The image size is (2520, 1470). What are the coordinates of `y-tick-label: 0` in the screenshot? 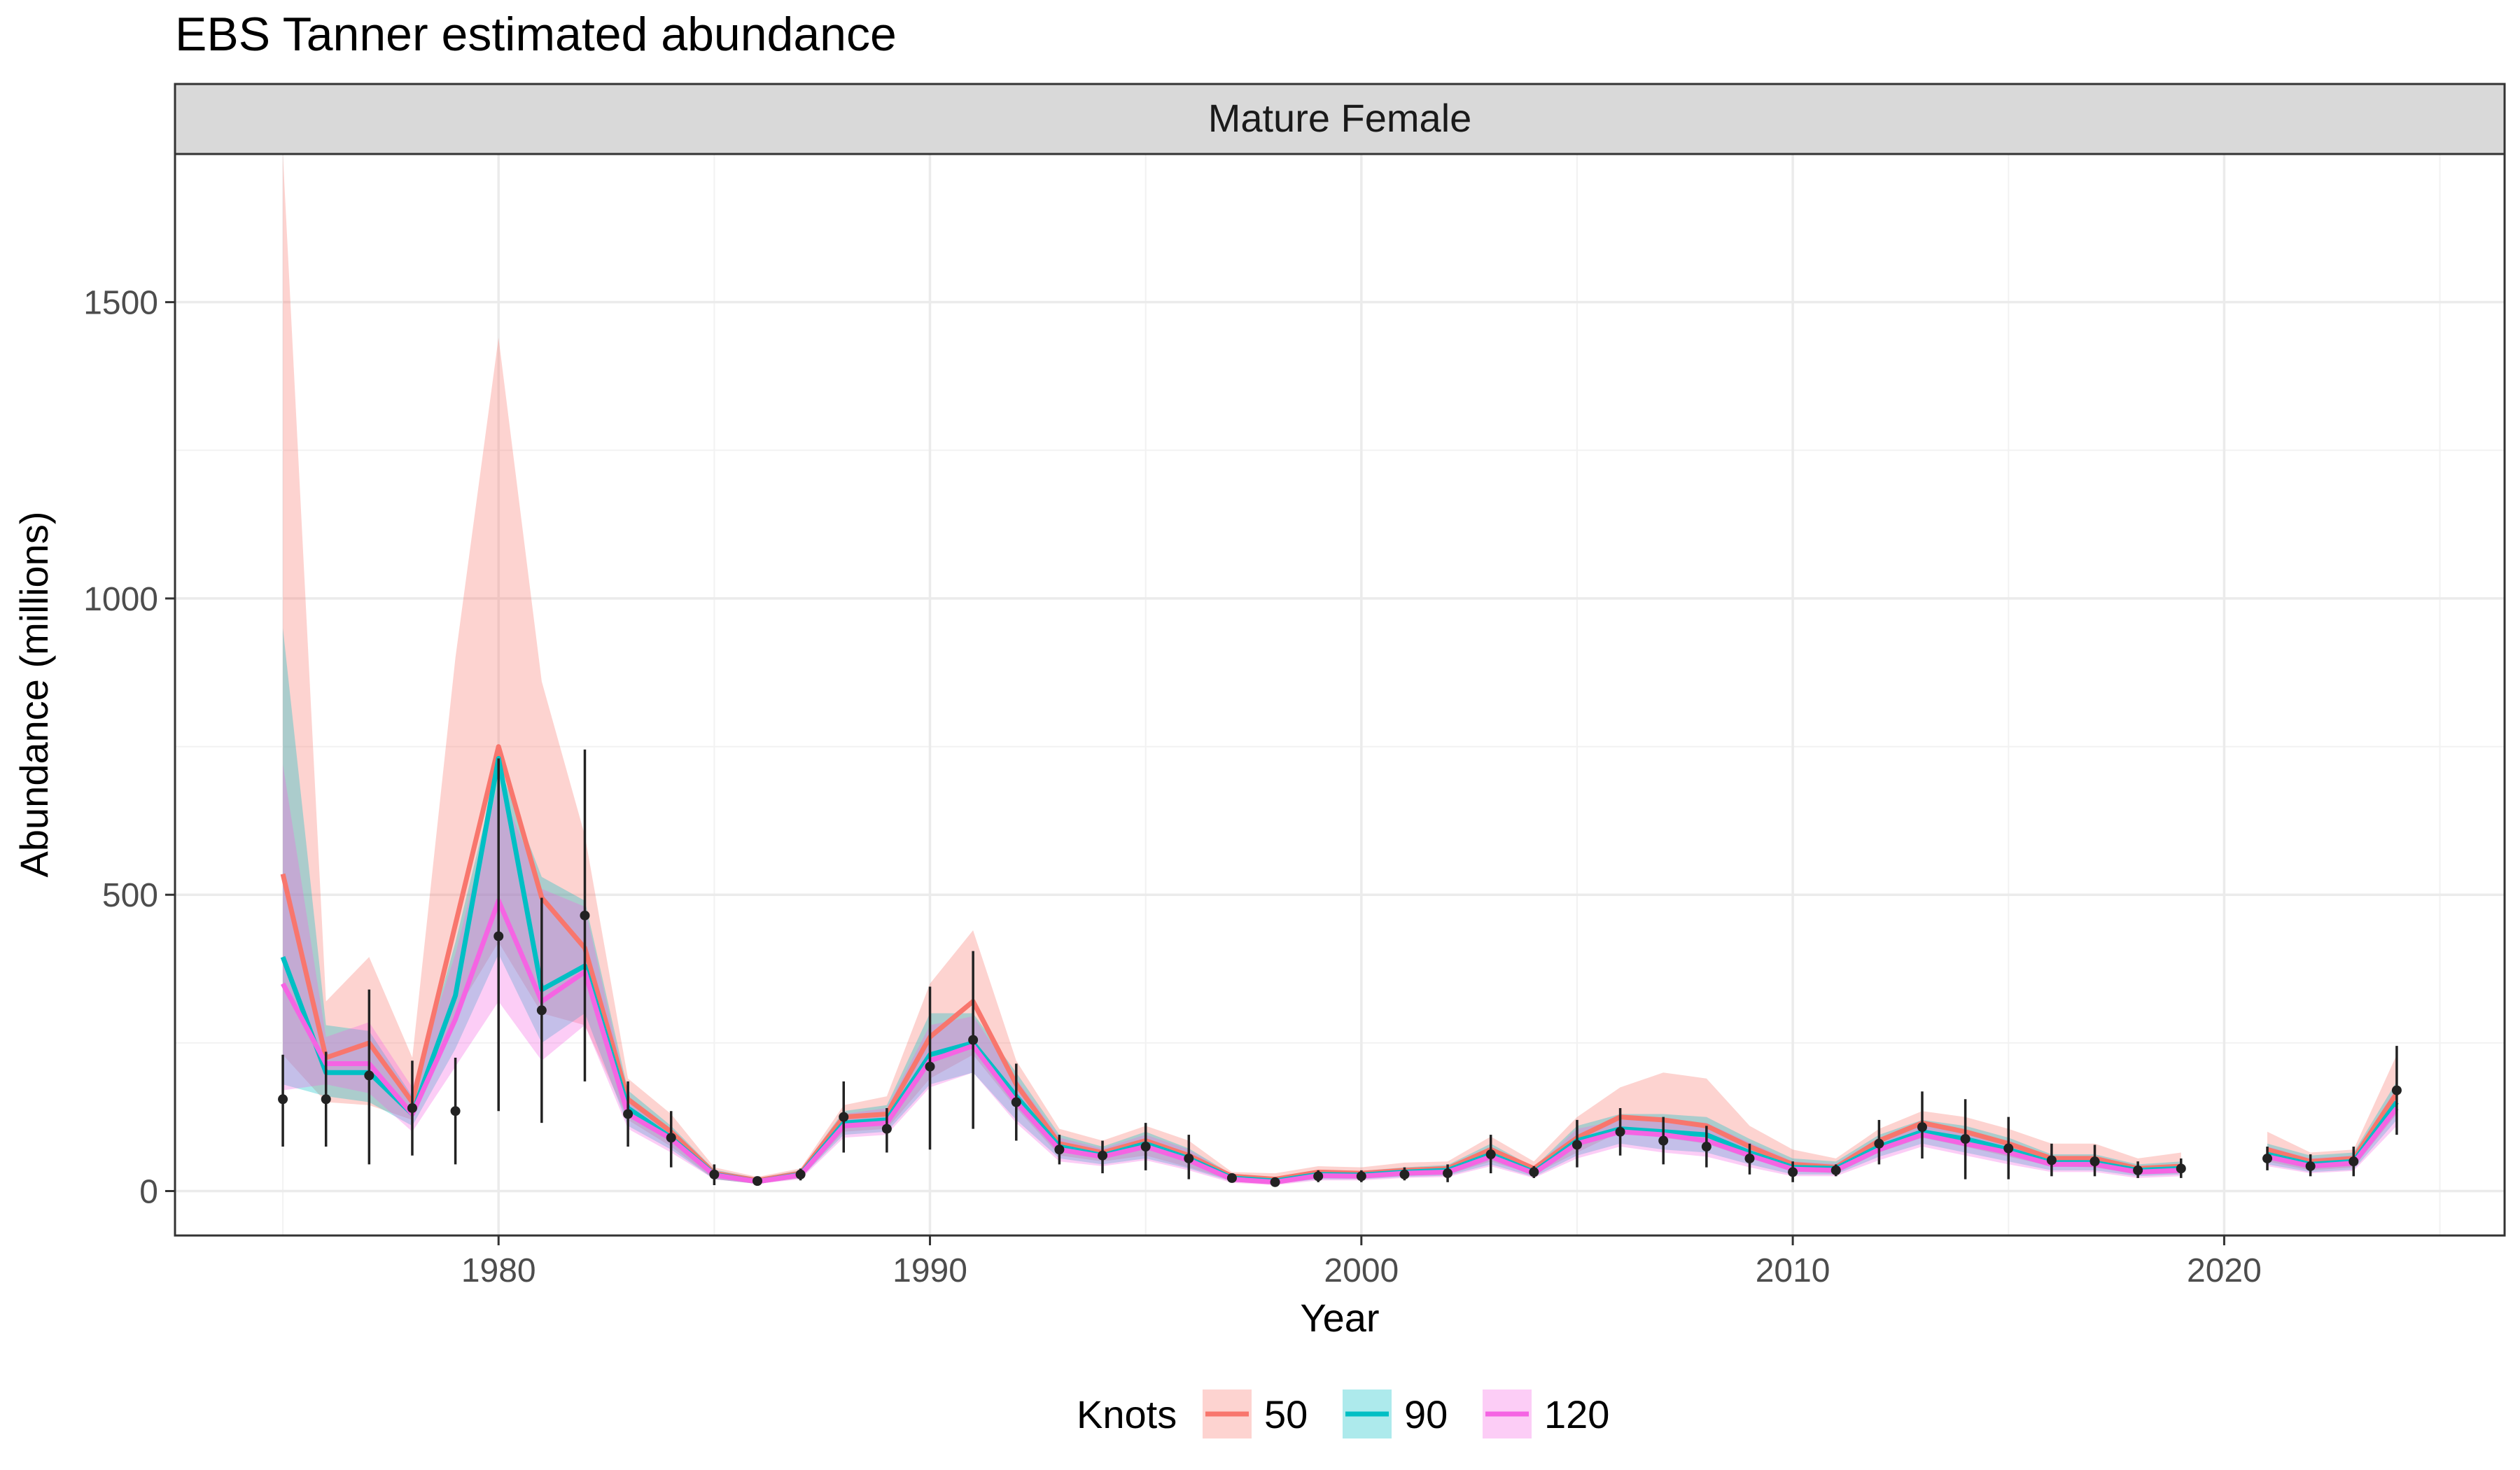 It's located at (148, 1192).